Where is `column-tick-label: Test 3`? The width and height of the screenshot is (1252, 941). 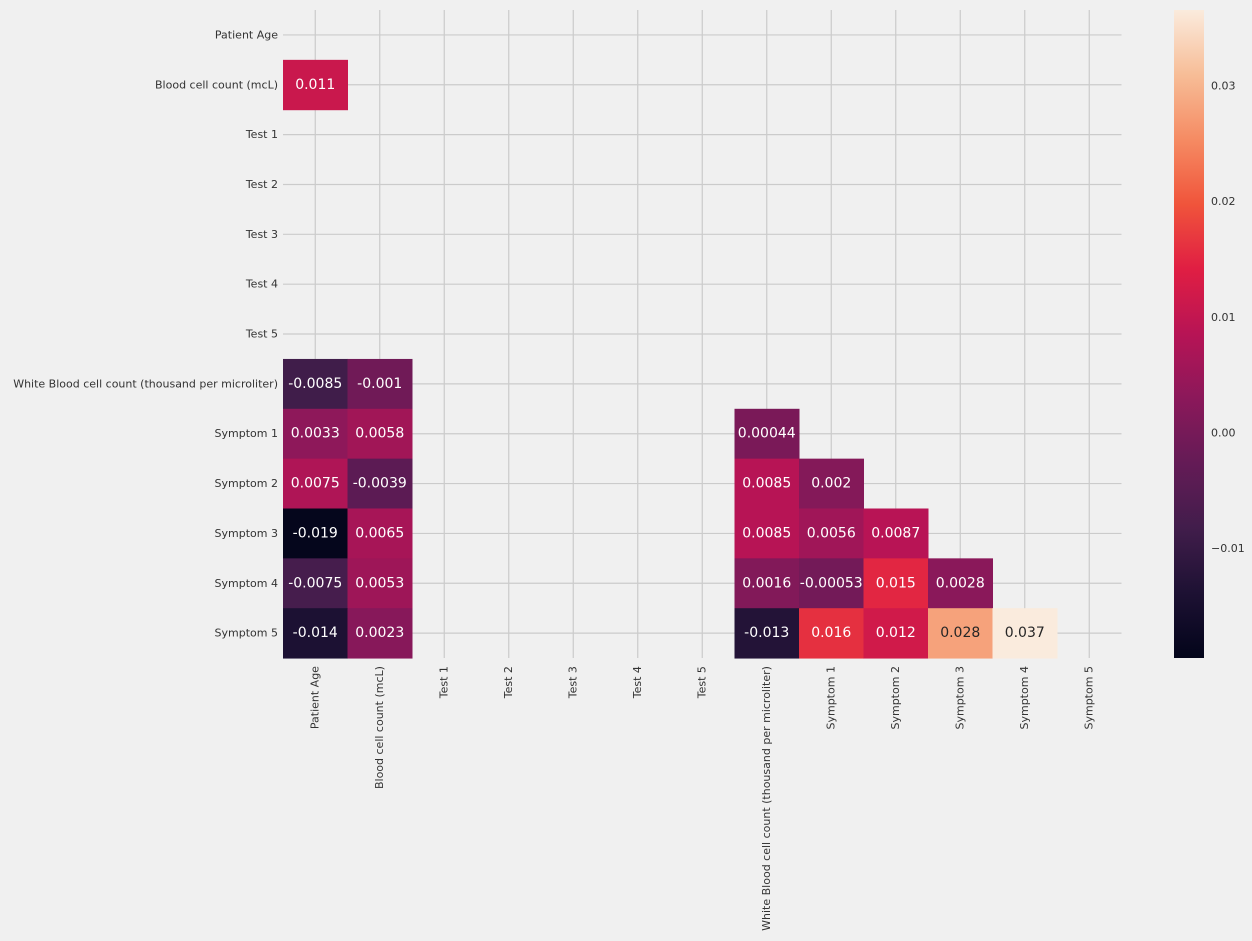 column-tick-label: Test 3 is located at coordinates (573, 682).